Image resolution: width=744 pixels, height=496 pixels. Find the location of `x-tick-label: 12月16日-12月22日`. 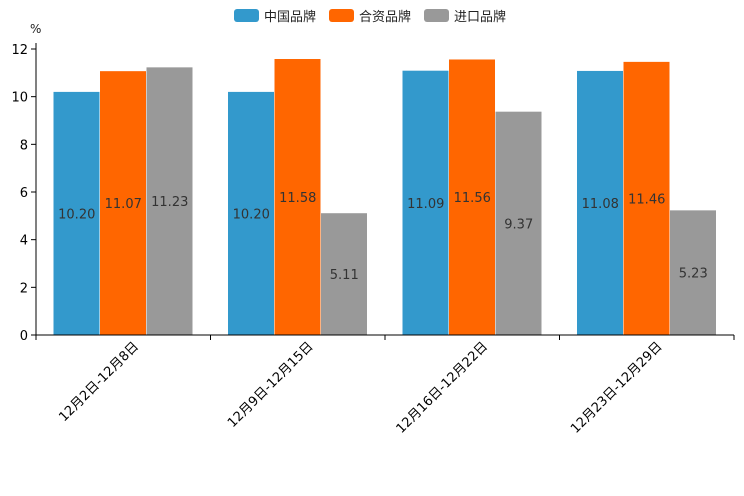

x-tick-label: 12月16日-12月22日 is located at coordinates (442, 387).